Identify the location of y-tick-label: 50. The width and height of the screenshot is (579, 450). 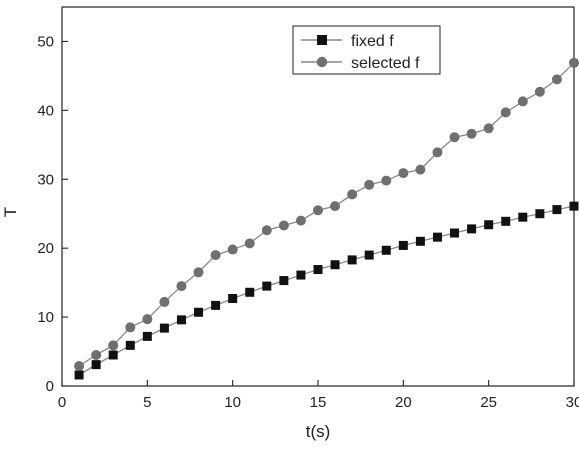
(45, 41).